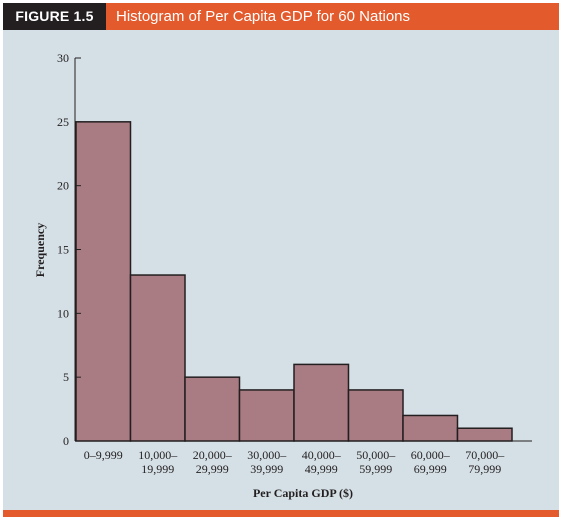 Image resolution: width=562 pixels, height=520 pixels. What do you see at coordinates (431, 455) in the screenshot?
I see `x-tick-label: 60,000–` at bounding box center [431, 455].